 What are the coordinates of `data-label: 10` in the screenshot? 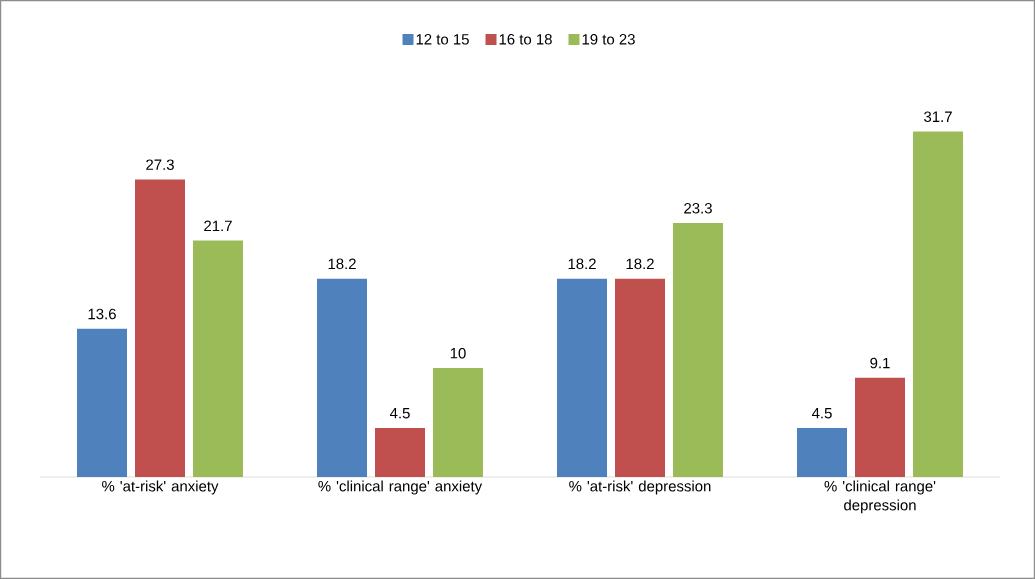 It's located at (458, 353).